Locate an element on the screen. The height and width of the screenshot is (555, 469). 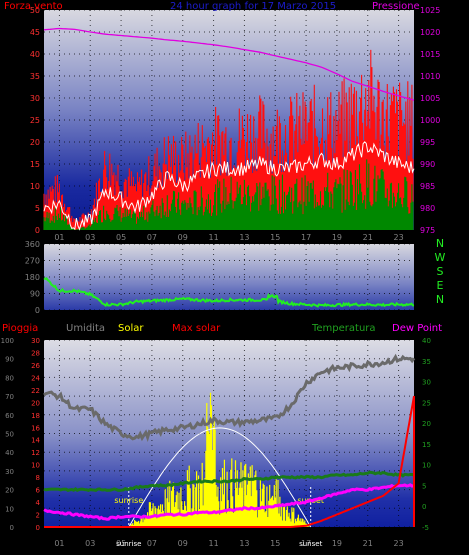
rain-legend: Pioggia is located at coordinates (20, 328).